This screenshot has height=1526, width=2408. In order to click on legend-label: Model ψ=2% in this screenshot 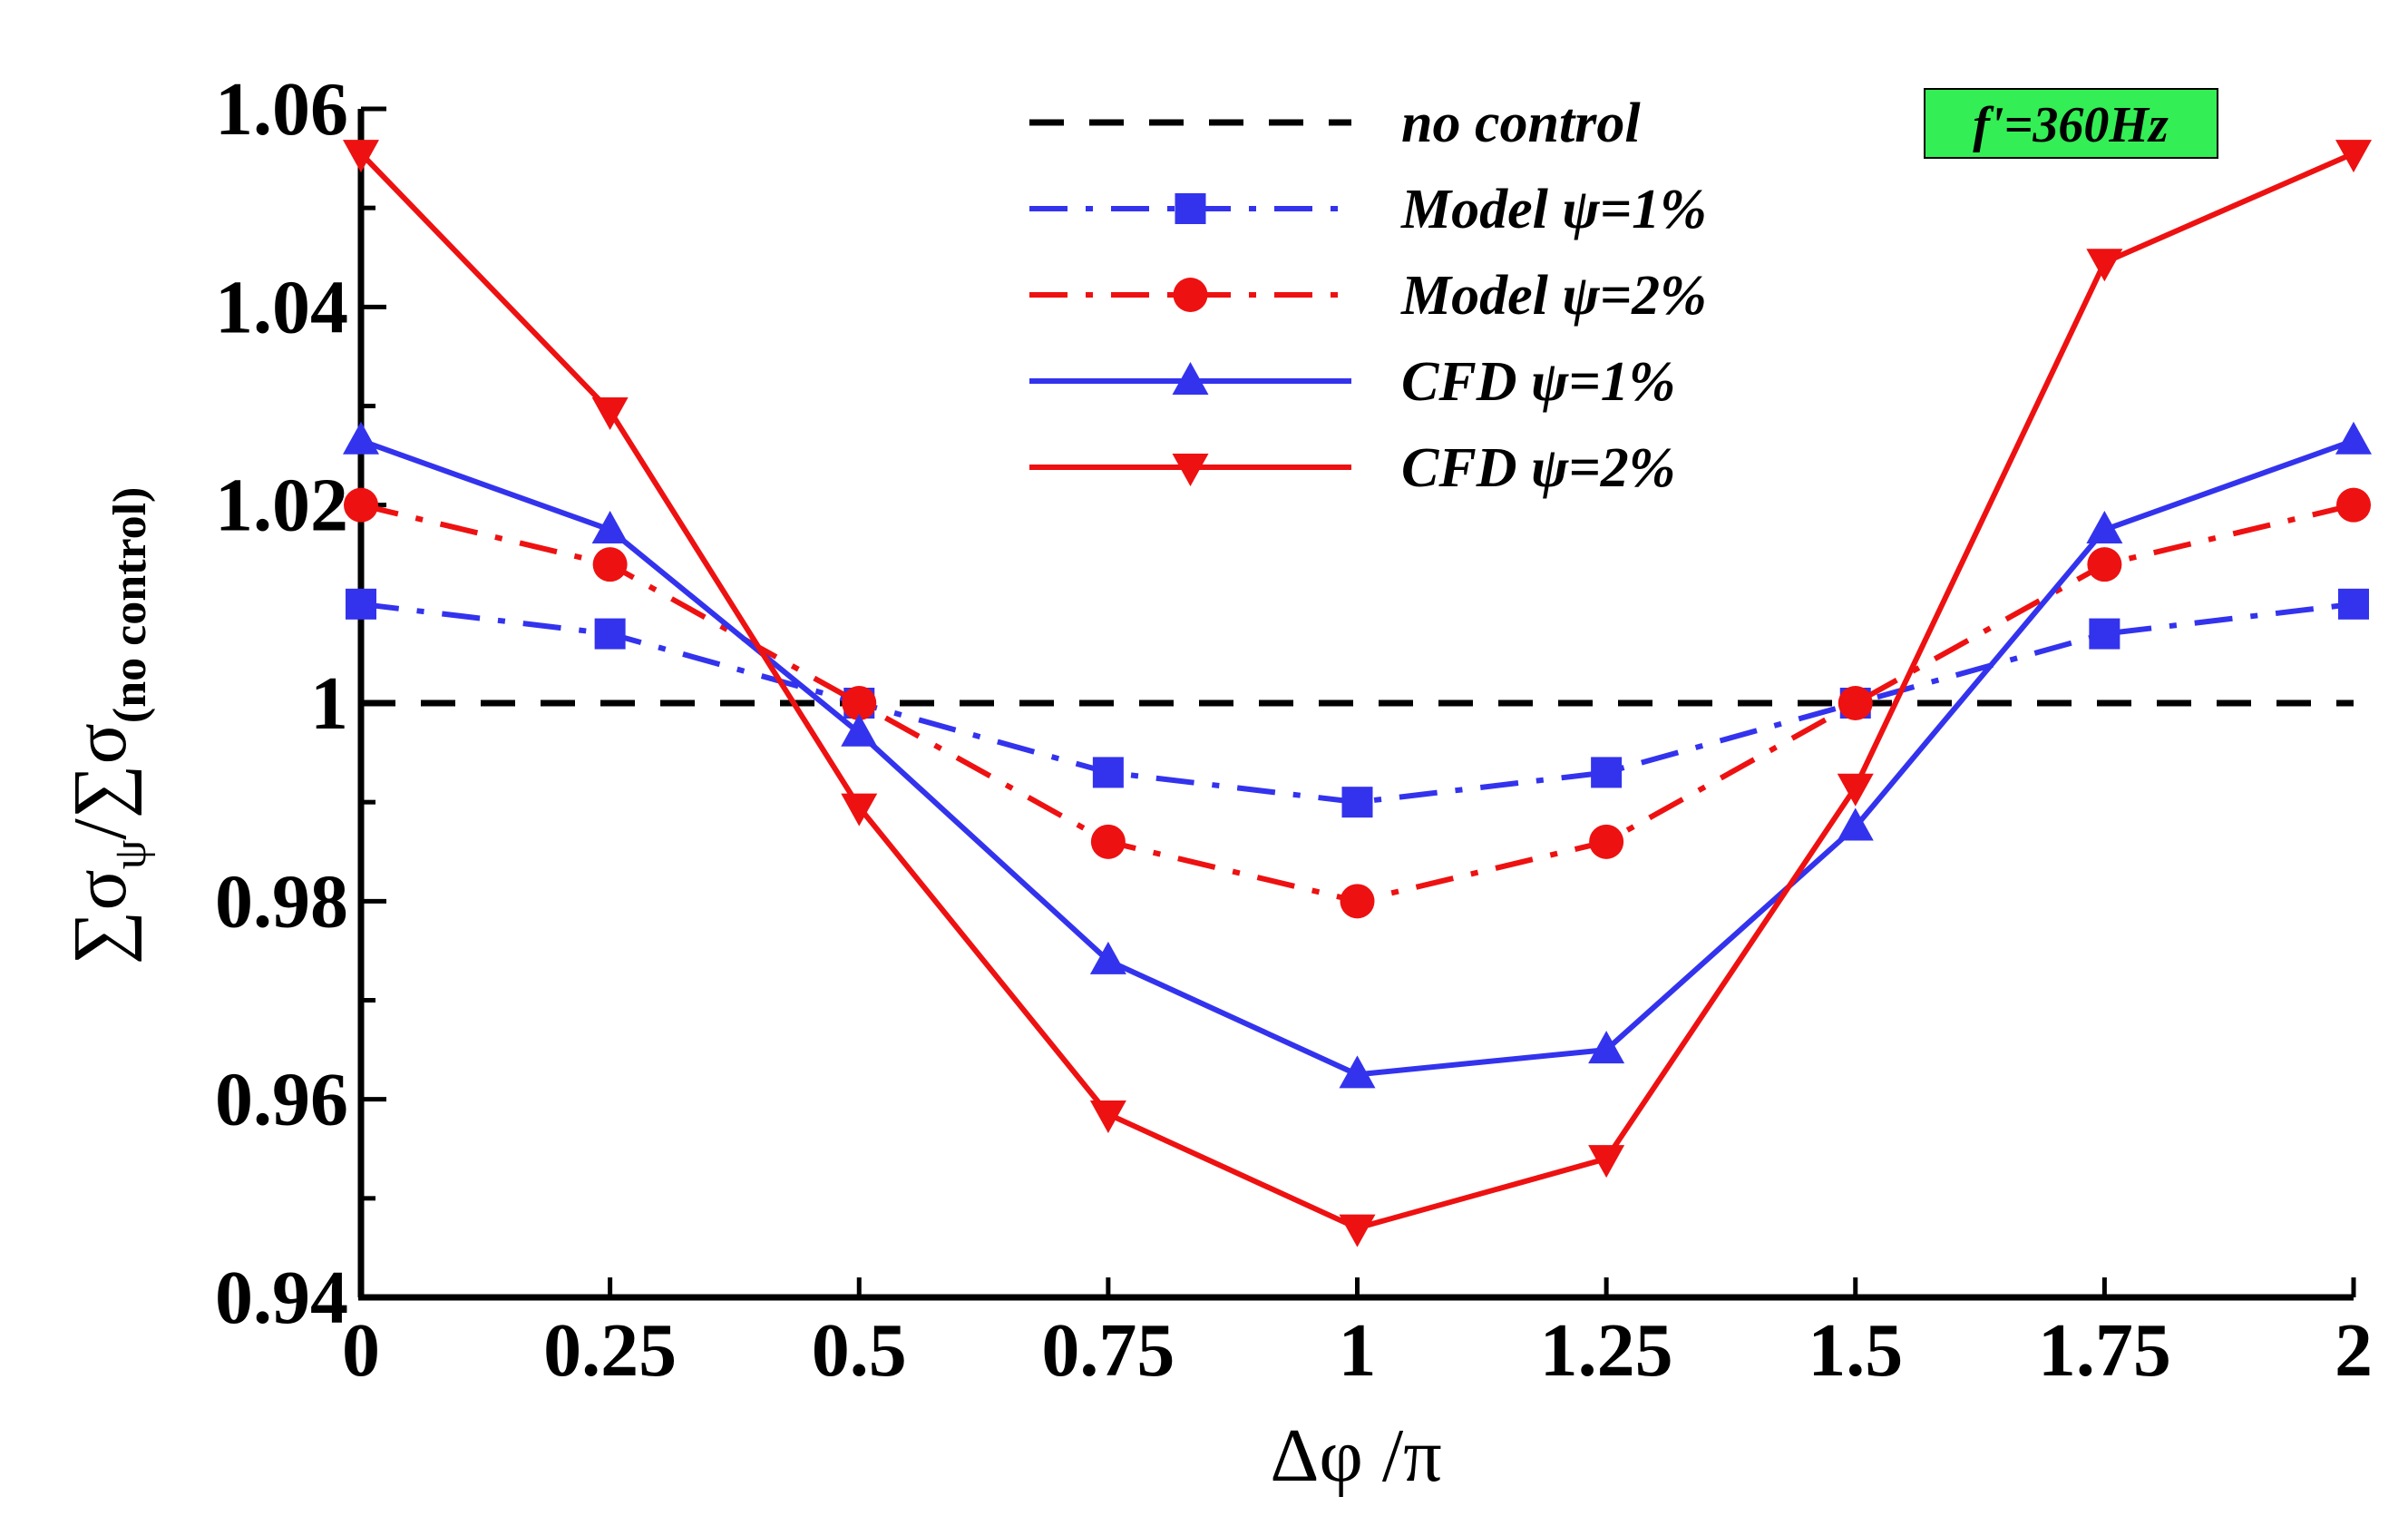, I will do `click(1553, 296)`.